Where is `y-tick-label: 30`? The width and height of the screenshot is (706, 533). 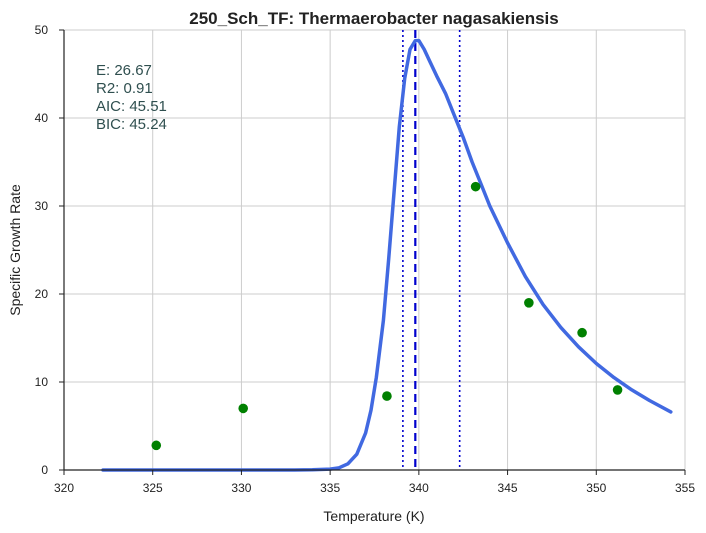
y-tick-label: 30 is located at coordinates (42, 206).